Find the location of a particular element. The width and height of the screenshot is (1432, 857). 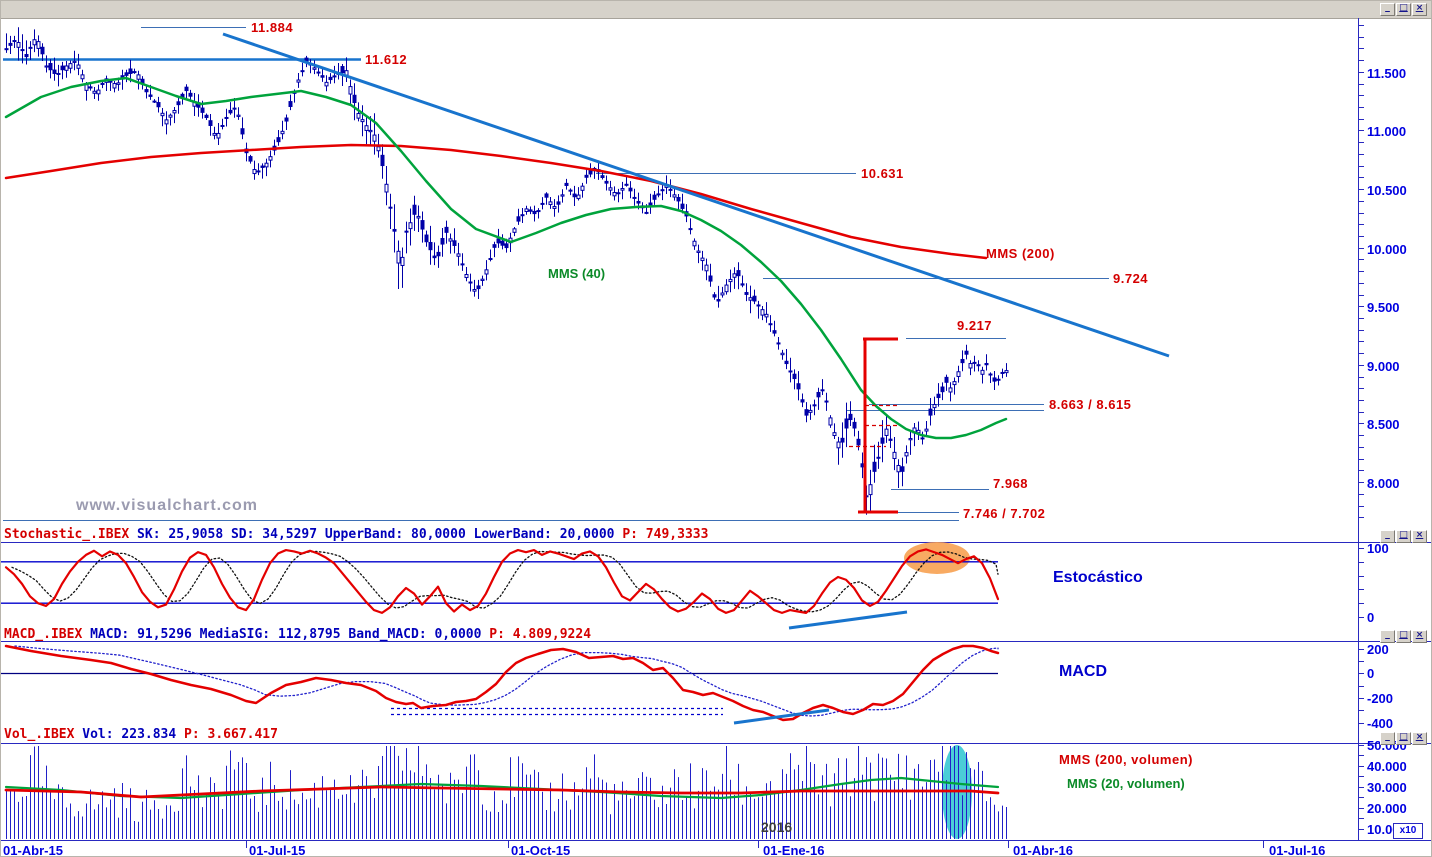

y-axis-label: 10.500 is located at coordinates (1387, 190).